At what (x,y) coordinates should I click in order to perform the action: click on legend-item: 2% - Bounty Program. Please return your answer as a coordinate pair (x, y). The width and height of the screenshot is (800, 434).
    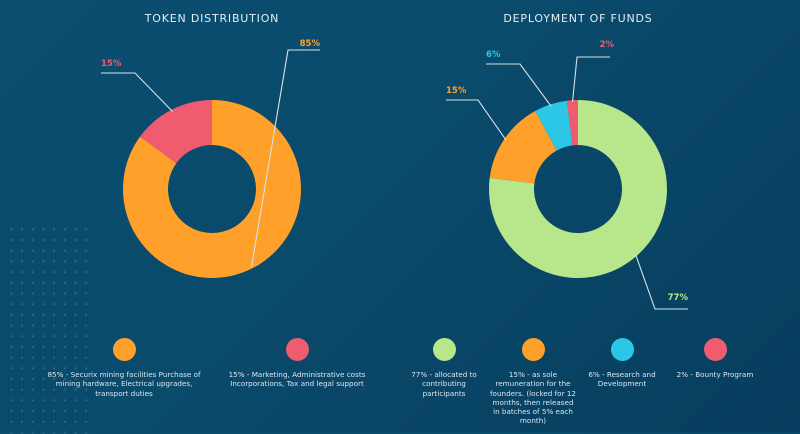
    Looking at the image, I should click on (715, 358).